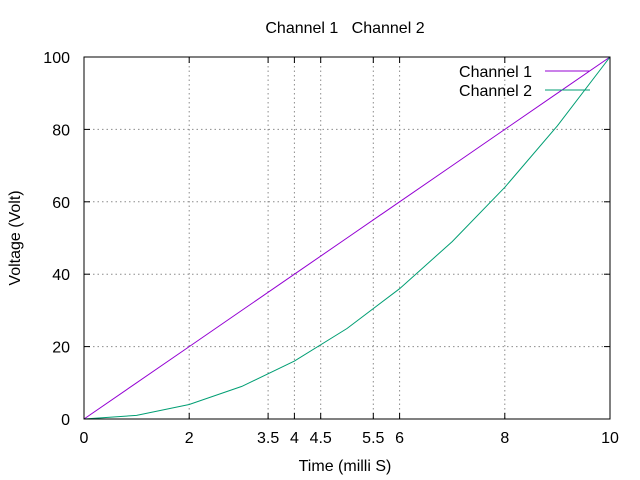  I want to click on x-tick-label: 4, so click(294, 438).